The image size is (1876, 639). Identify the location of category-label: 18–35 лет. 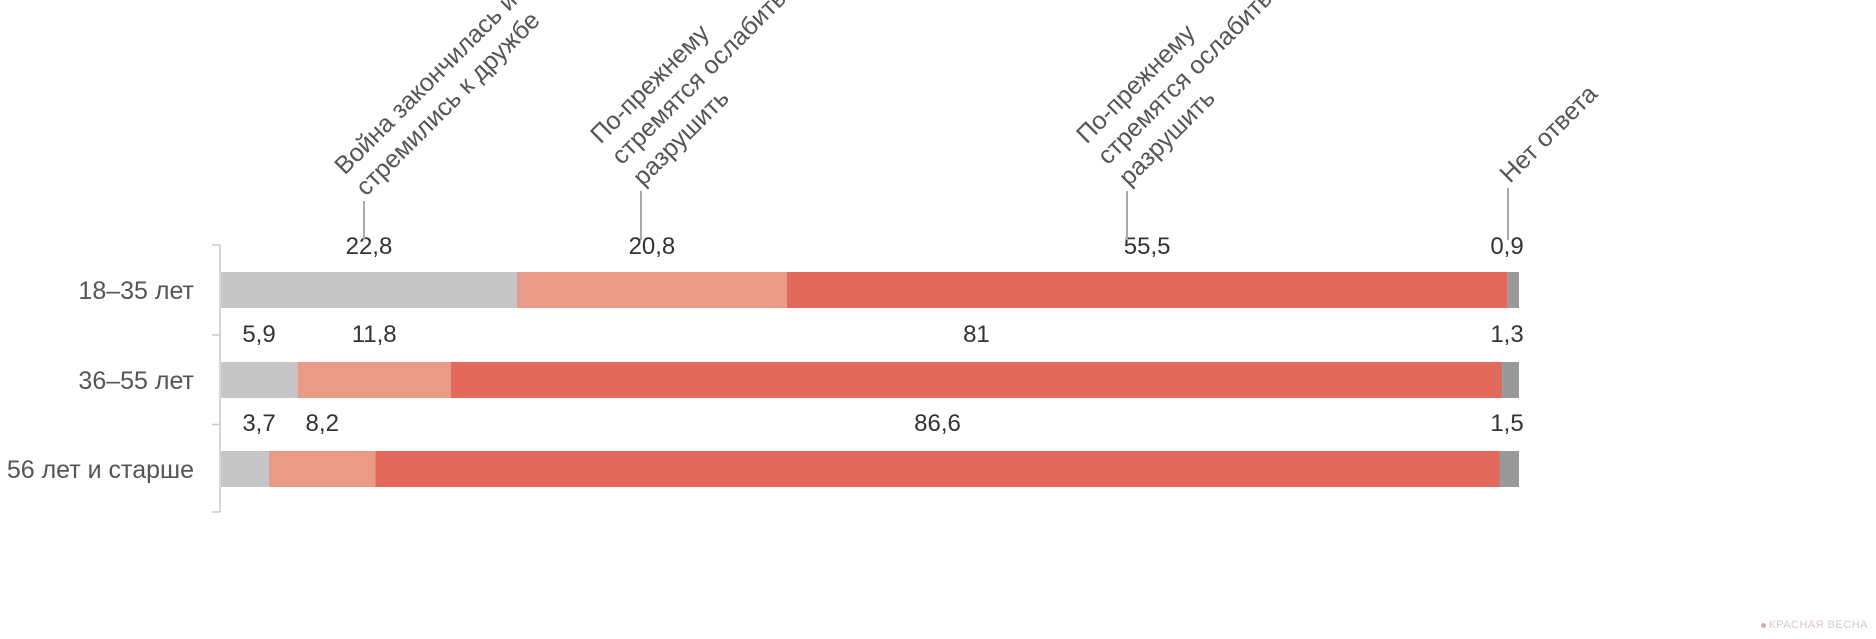
(136, 291).